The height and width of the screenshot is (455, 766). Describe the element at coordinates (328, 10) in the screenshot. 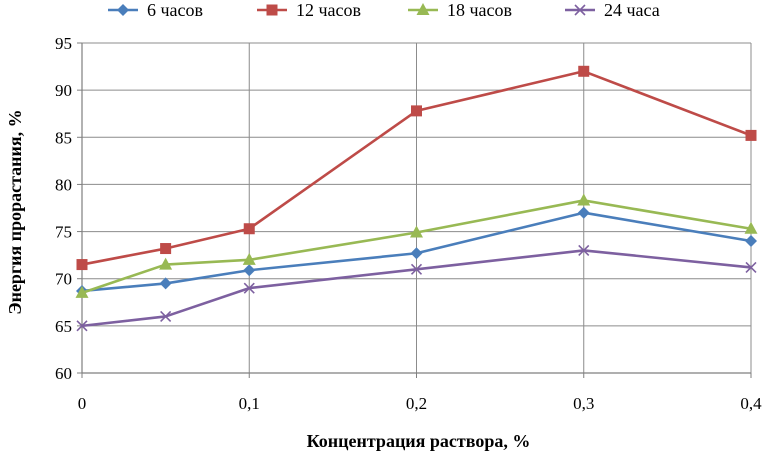

I see `legend-label: 12 часов` at that location.